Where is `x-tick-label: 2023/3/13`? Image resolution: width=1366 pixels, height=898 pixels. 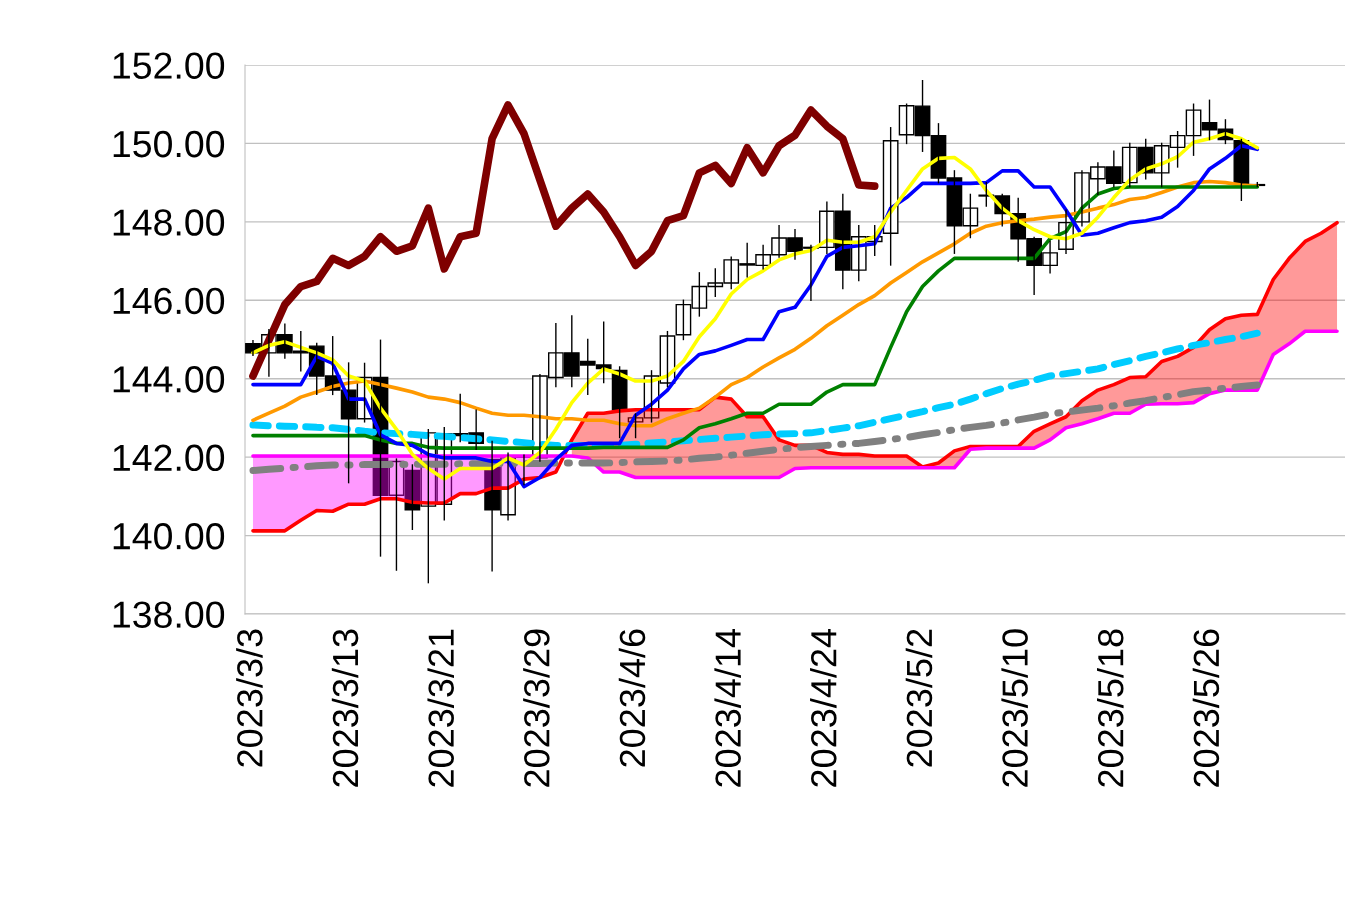 x-tick-label: 2023/3/13 is located at coordinates (345, 708).